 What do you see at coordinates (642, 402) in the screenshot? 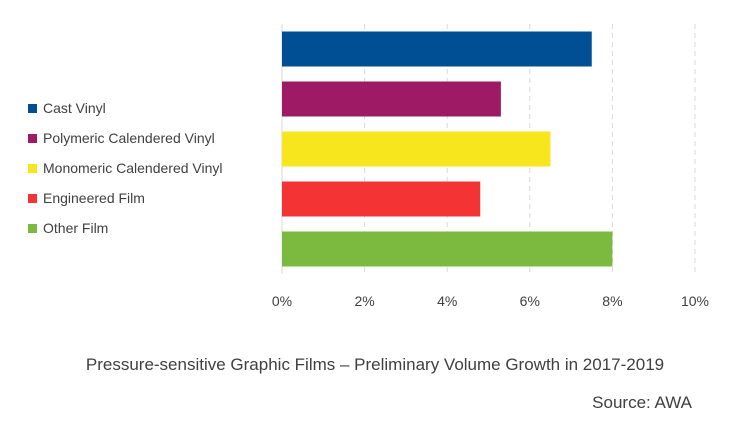
I see `source-note: Source: AWA` at bounding box center [642, 402].